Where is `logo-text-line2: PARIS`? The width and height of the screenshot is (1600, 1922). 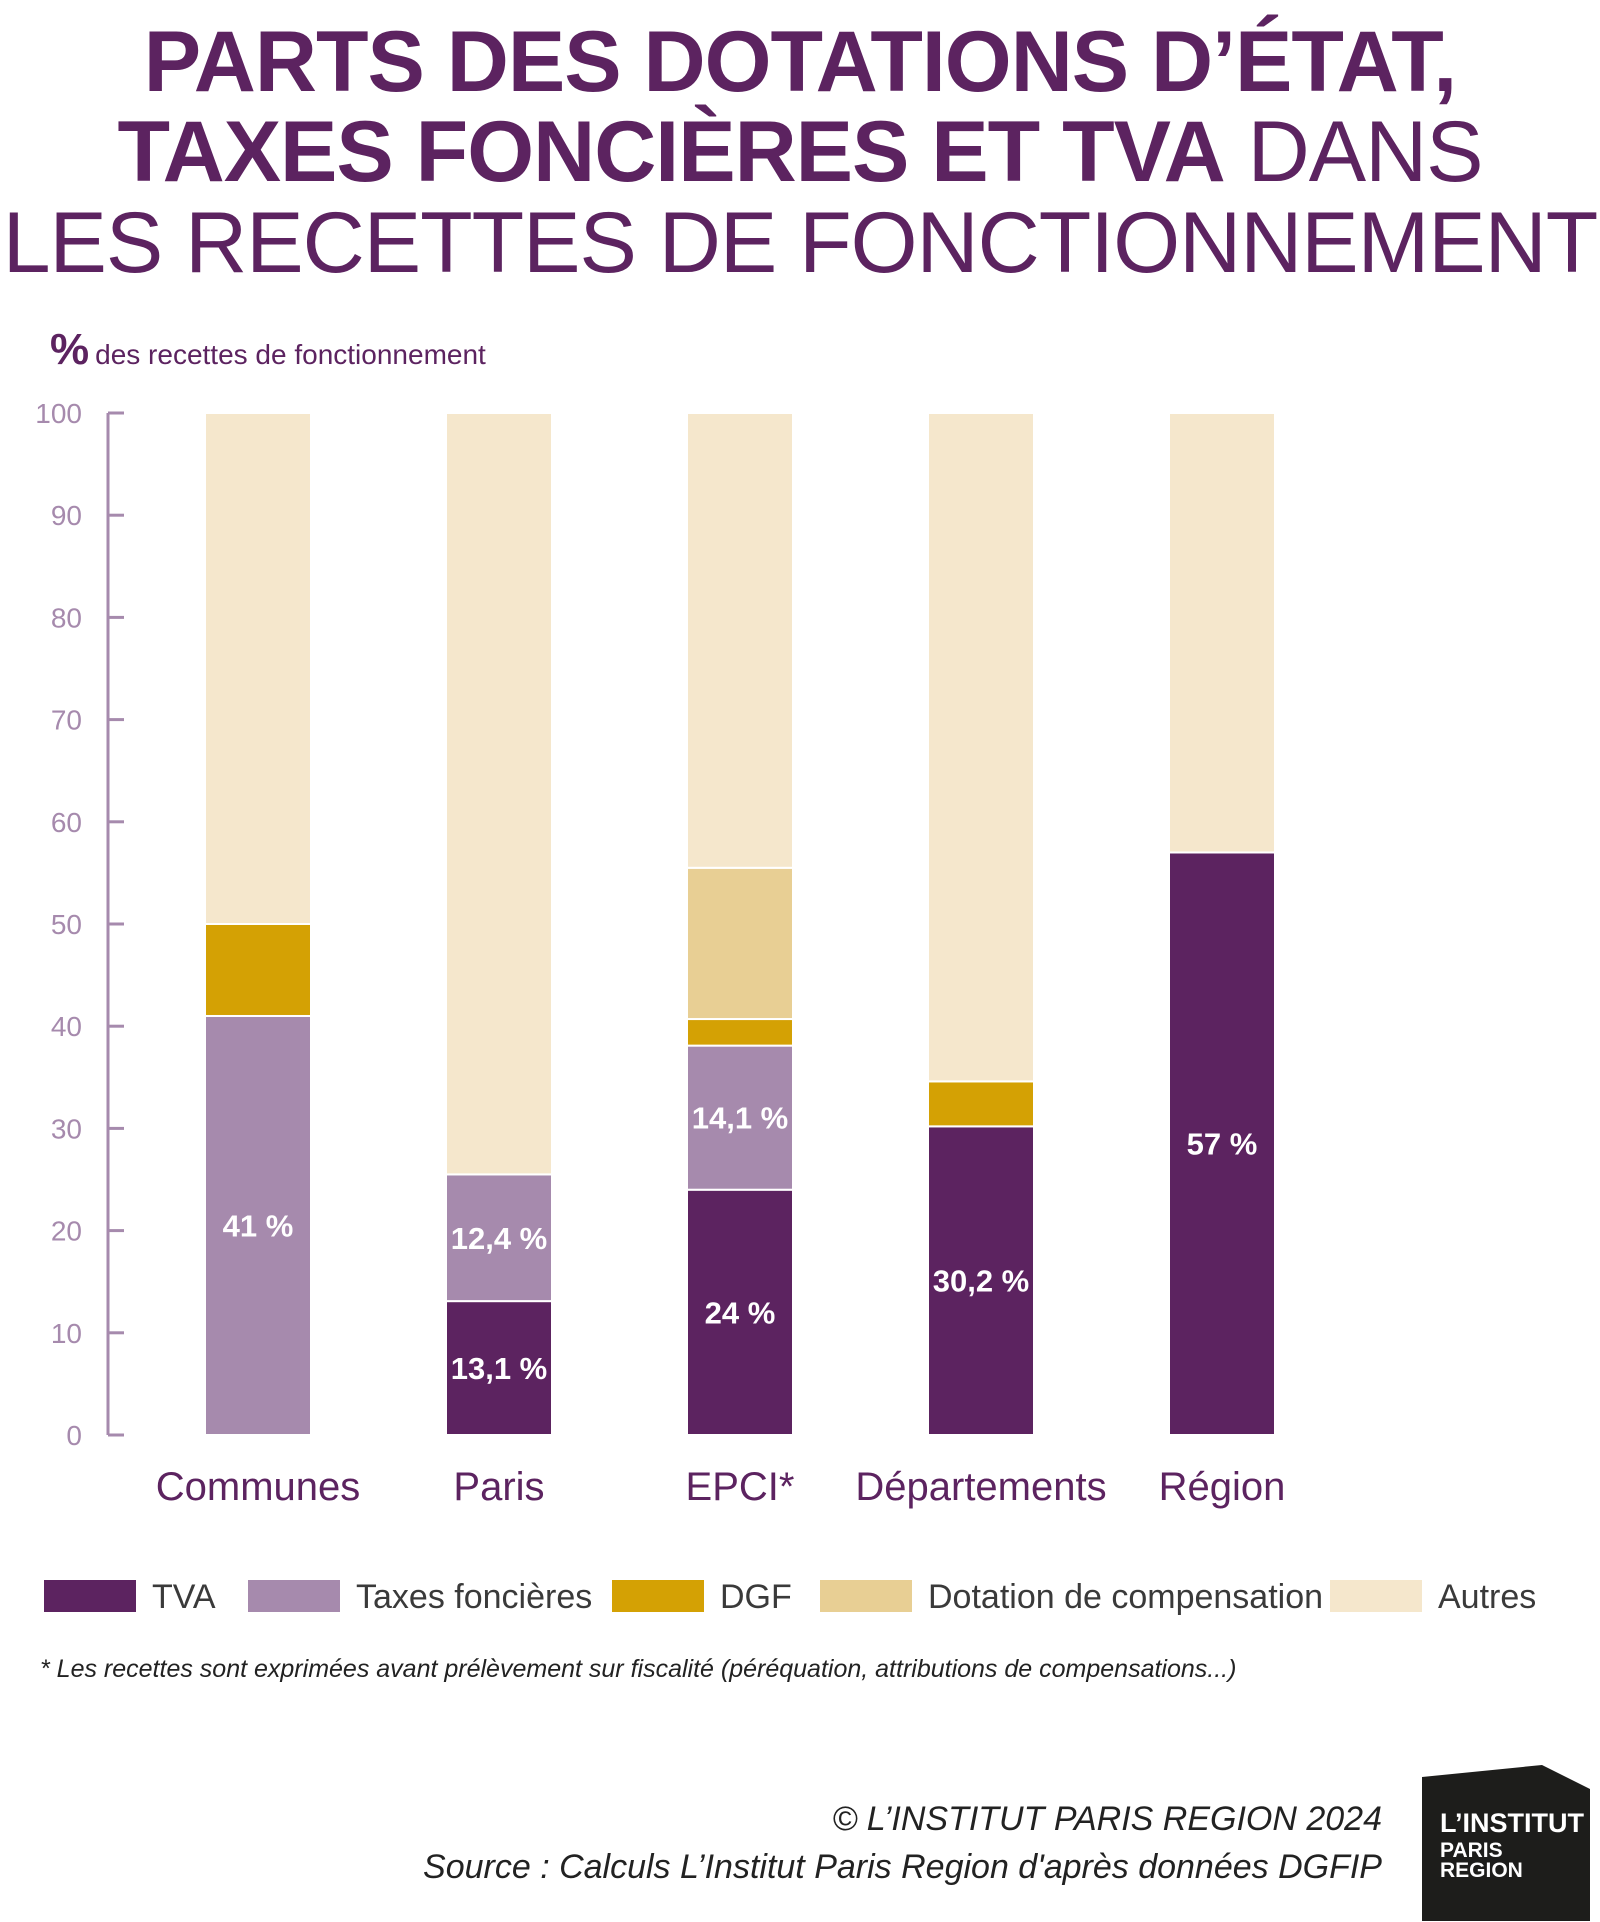 logo-text-line2: PARIS is located at coordinates (1471, 1850).